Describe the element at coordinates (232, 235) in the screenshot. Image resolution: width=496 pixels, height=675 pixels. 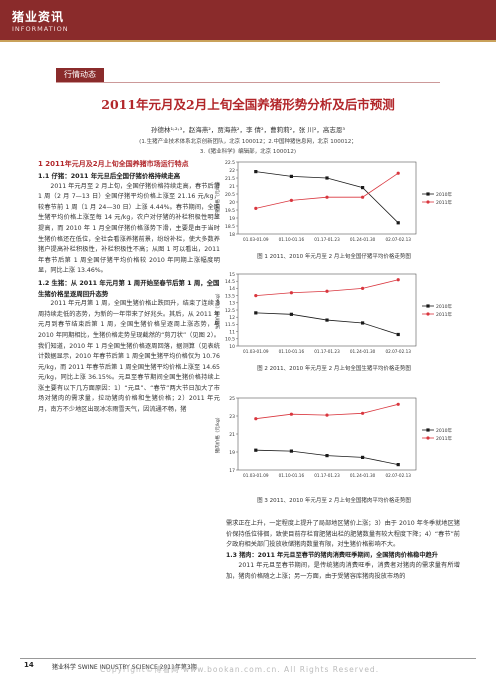
I see `y-tick-label: 18` at that location.